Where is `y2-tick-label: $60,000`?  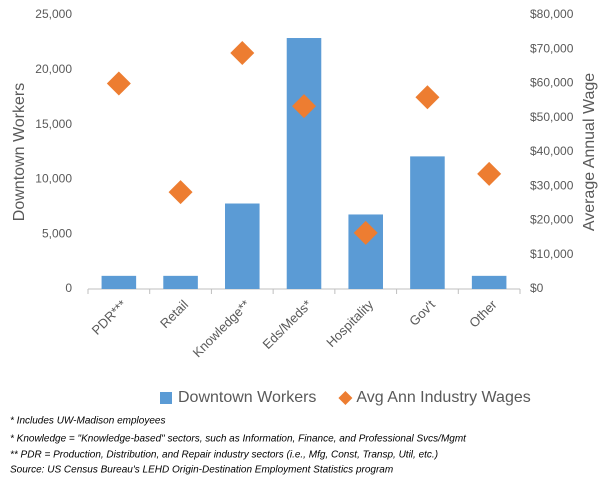
y2-tick-label: $60,000 is located at coordinates (552, 83).